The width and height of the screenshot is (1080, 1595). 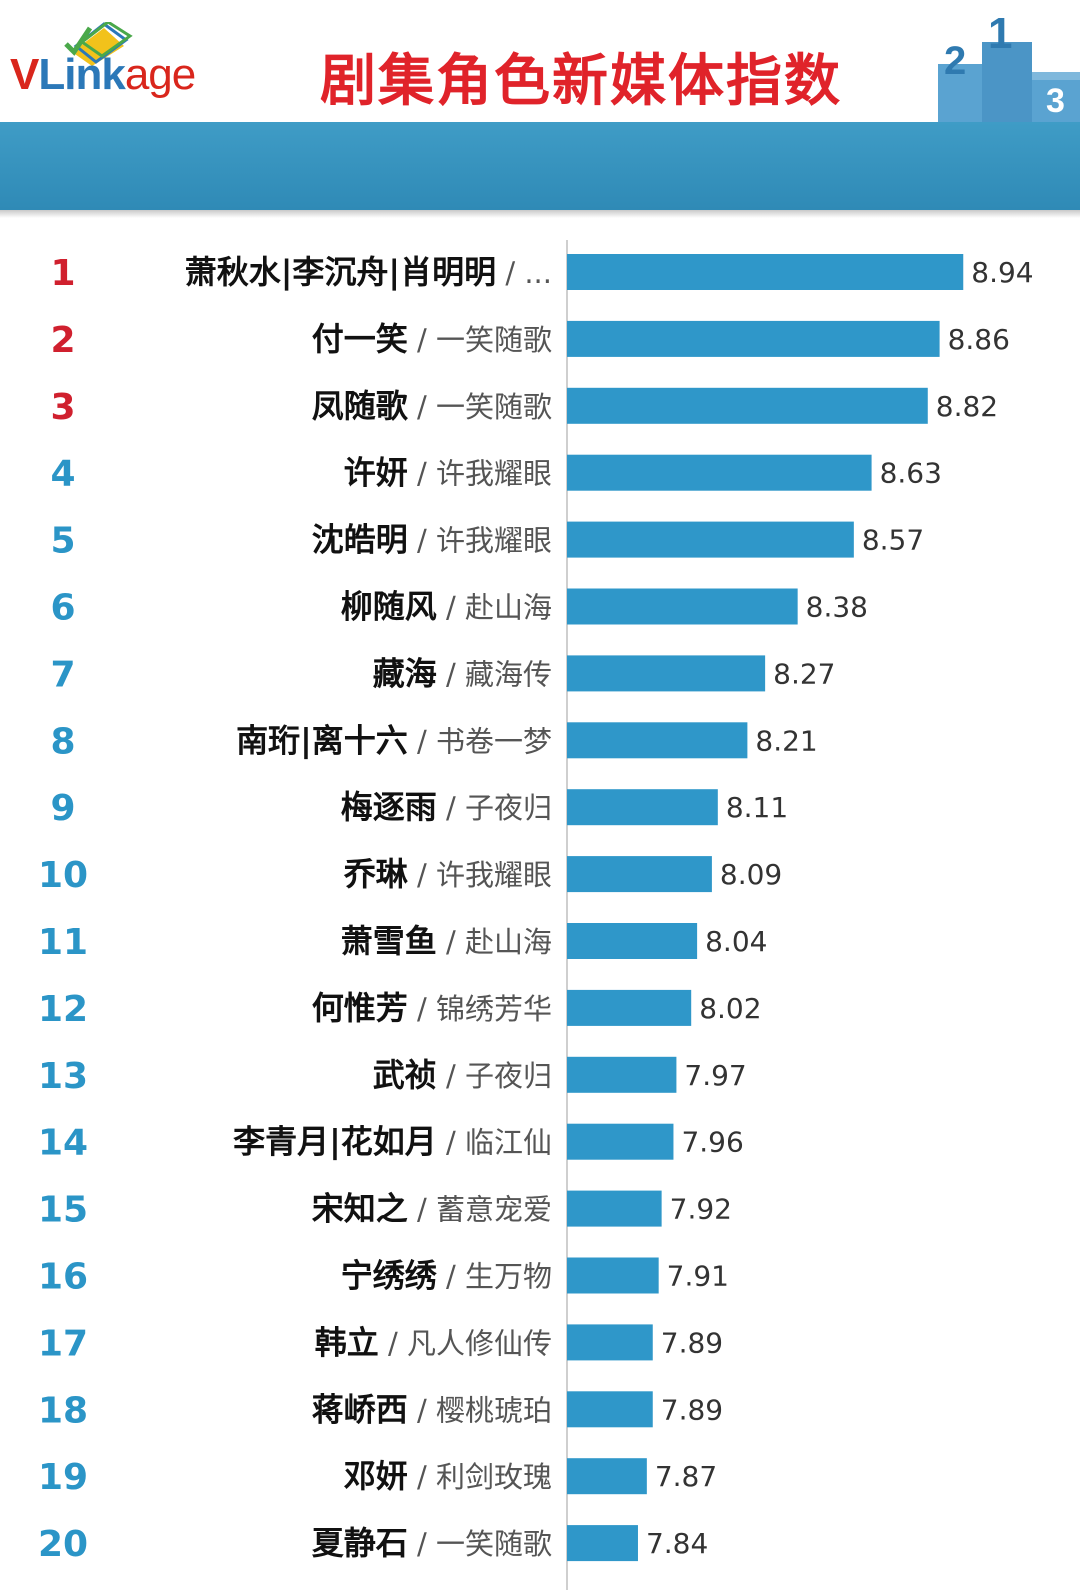 What do you see at coordinates (1002, 272) in the screenshot?
I see `value-label: 8.94` at bounding box center [1002, 272].